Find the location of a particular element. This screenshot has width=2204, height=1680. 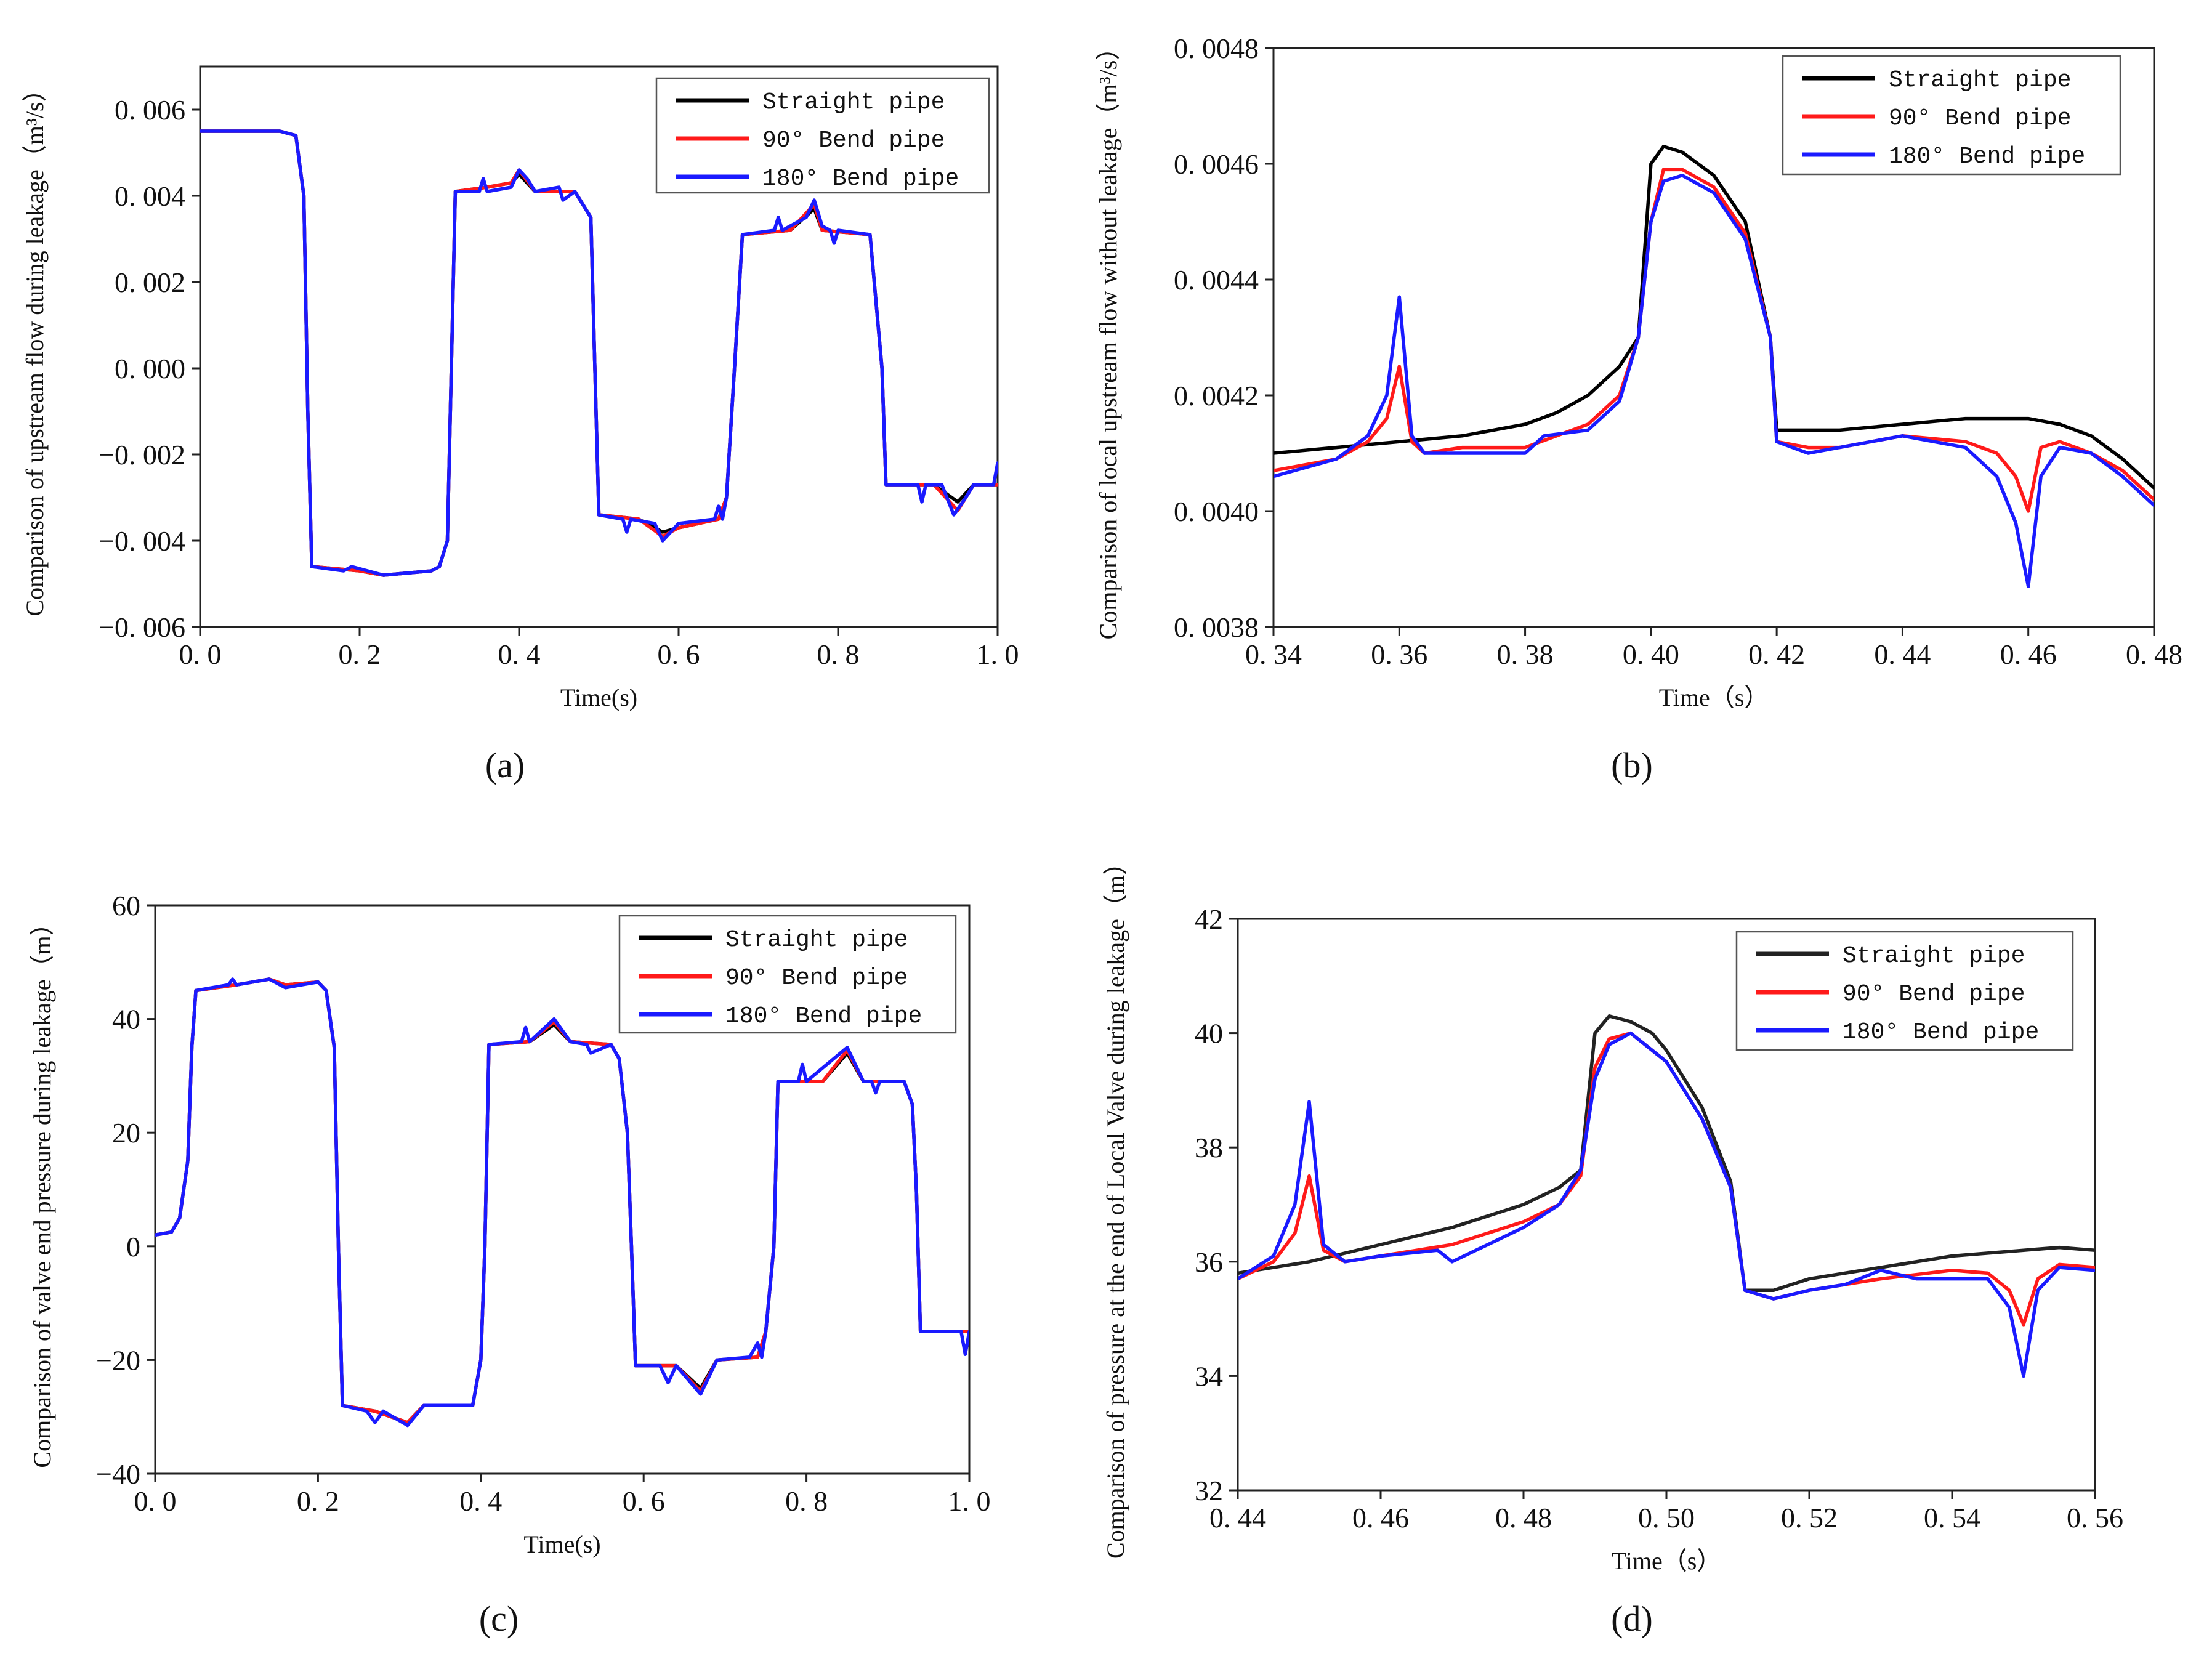

x-tick-label: 0. 44 is located at coordinates (1237, 1517).